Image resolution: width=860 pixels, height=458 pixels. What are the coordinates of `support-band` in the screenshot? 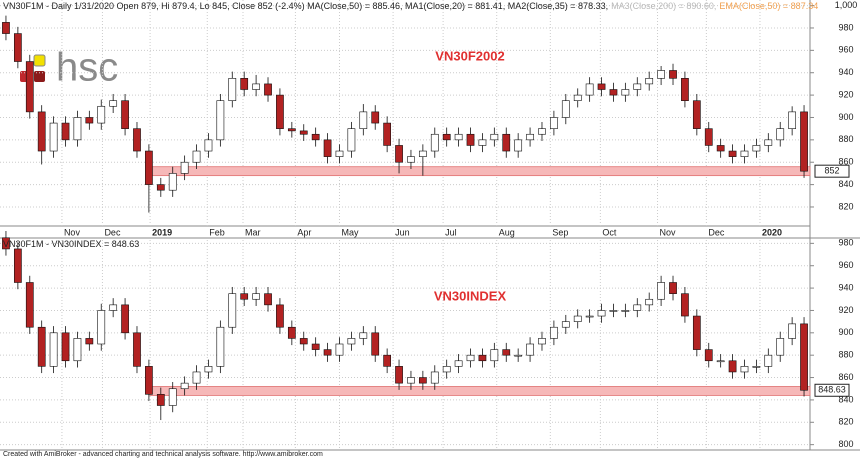 It's located at (480, 391).